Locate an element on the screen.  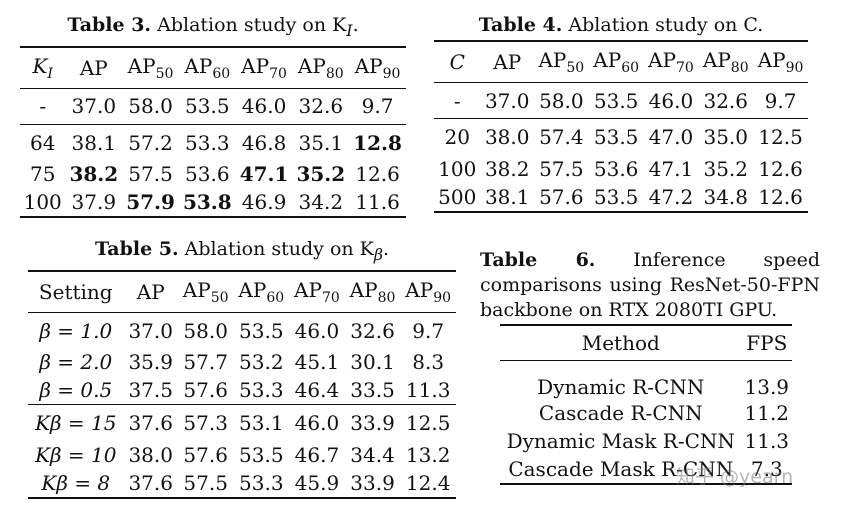
table4-cell: 9.7 is located at coordinates (780, 100).